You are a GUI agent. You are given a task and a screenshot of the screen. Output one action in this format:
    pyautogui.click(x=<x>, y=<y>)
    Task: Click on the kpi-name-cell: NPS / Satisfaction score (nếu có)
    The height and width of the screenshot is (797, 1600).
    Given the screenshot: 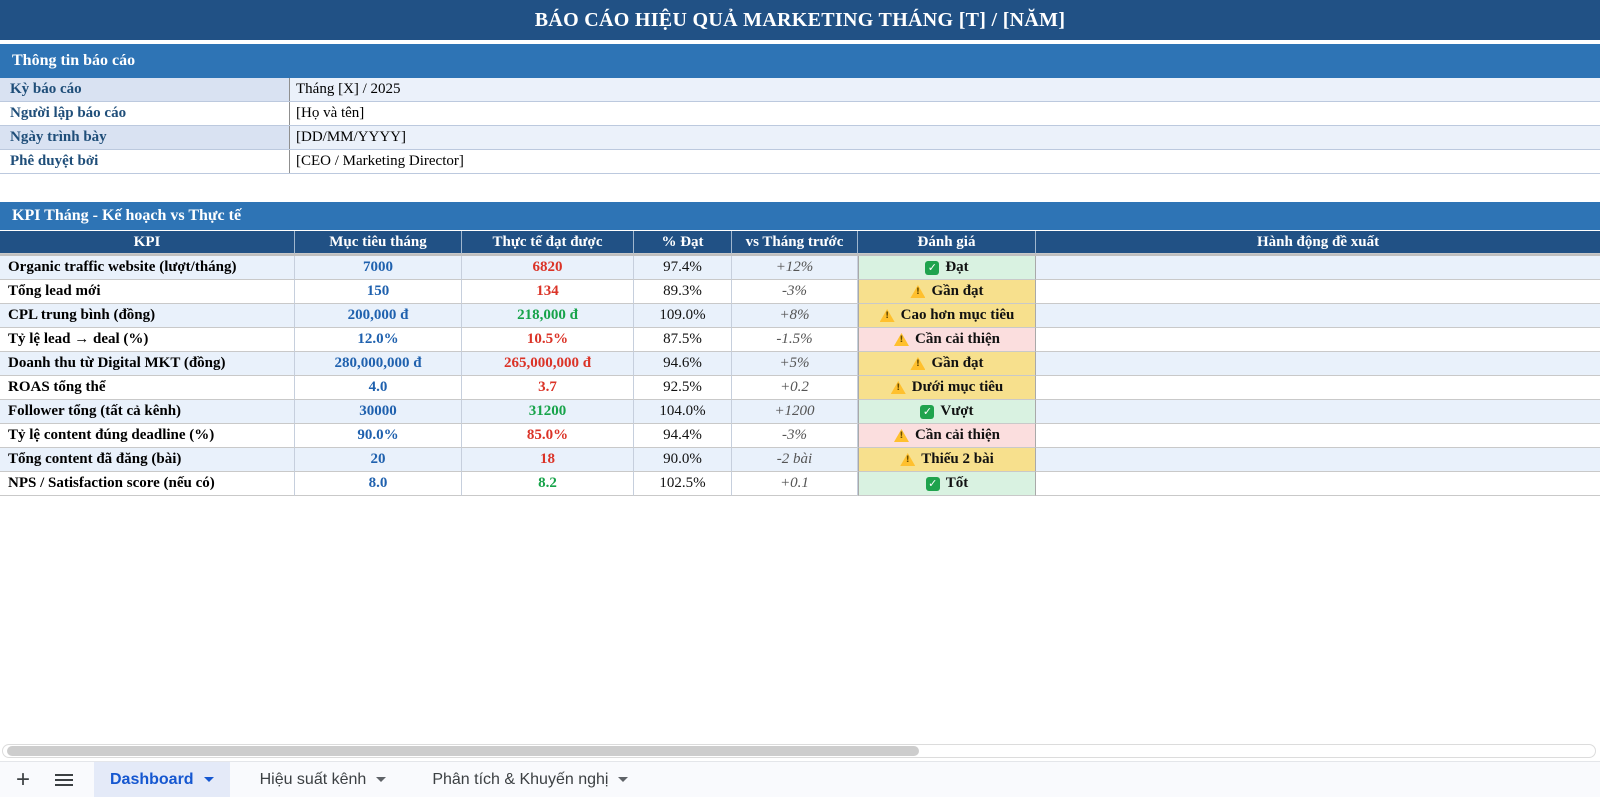 What is the action you would take?
    pyautogui.click(x=147, y=484)
    